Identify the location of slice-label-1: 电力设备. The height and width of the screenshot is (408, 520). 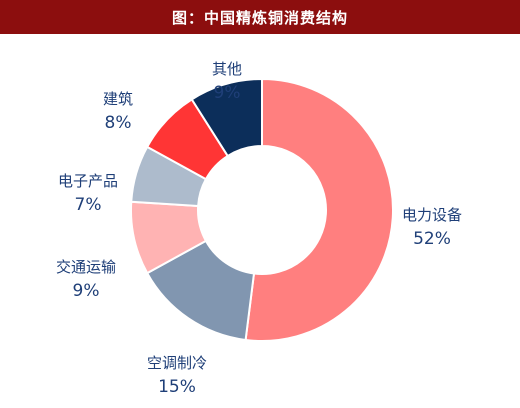
(432, 215).